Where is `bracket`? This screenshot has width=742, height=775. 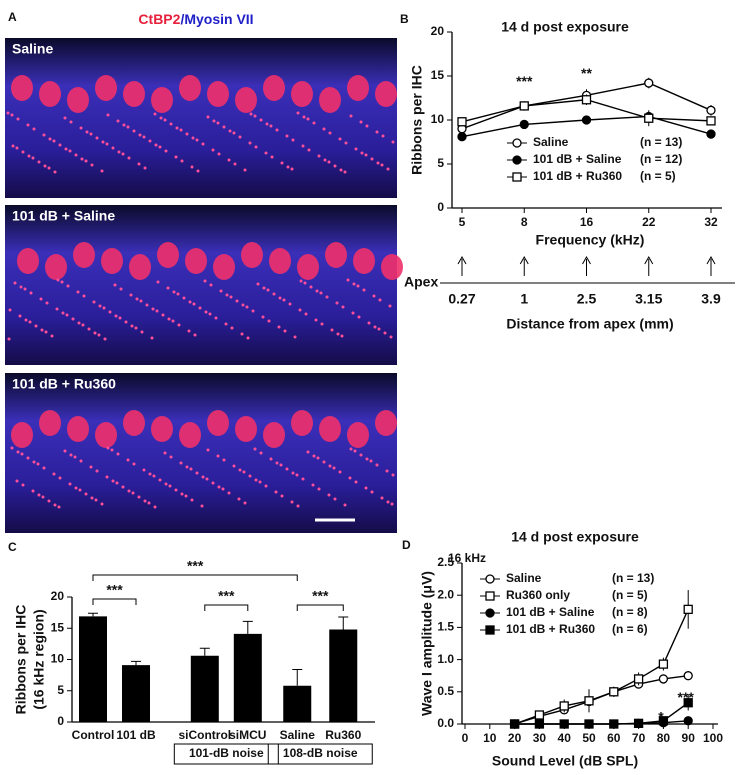
bracket is located at coordinates (320, 607).